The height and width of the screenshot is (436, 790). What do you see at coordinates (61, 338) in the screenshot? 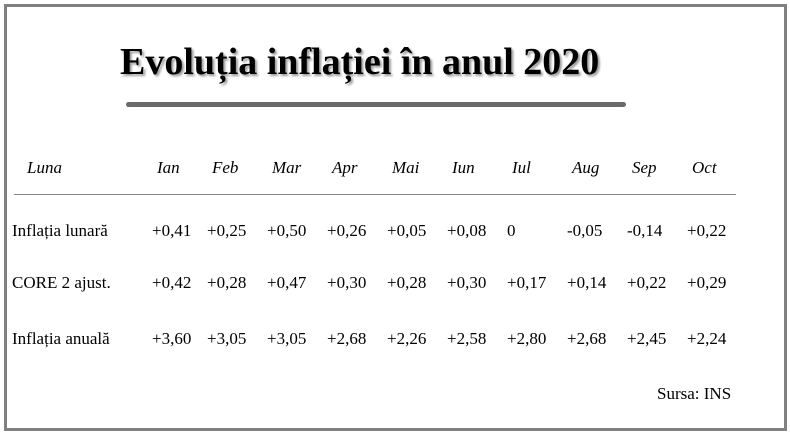
I see `row-label: Inflația anuală` at bounding box center [61, 338].